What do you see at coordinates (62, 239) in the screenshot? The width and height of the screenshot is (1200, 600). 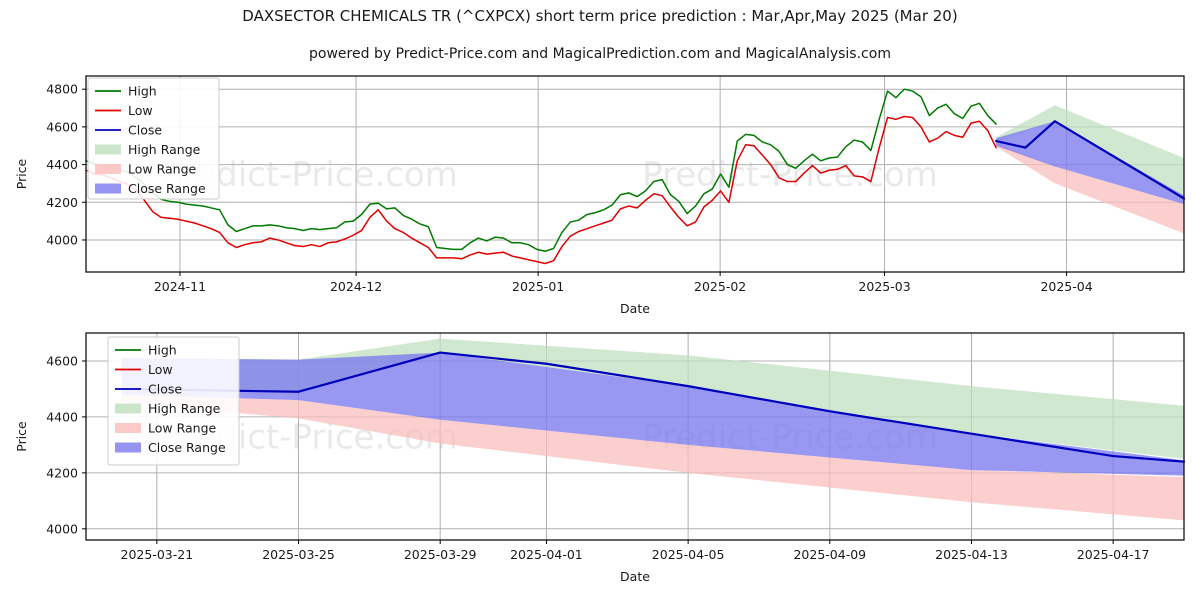 I see `top-chart-ytick-label: 4000` at bounding box center [62, 239].